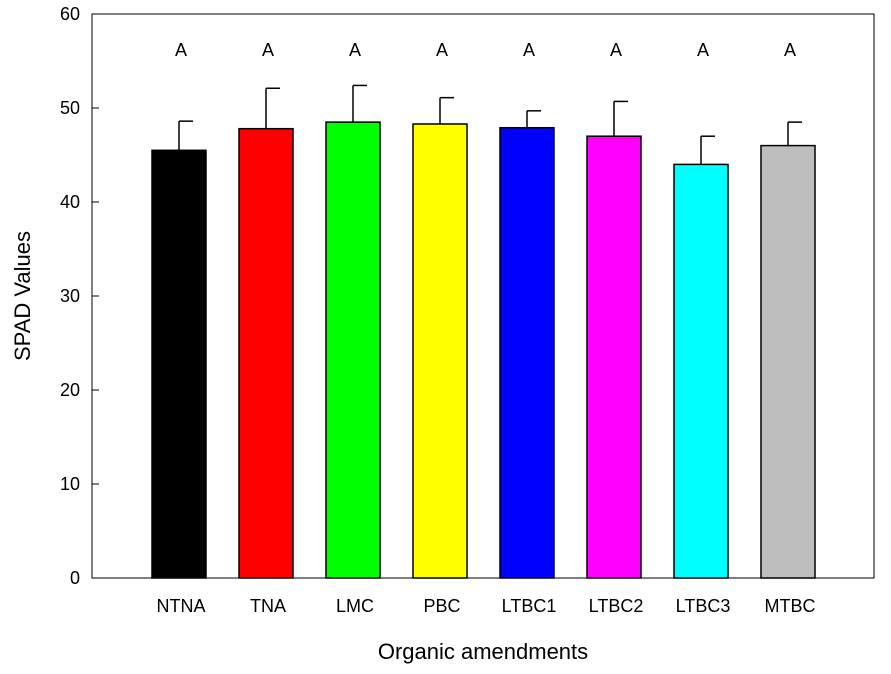 The image size is (891, 674). I want to click on bar-tna, so click(266, 353).